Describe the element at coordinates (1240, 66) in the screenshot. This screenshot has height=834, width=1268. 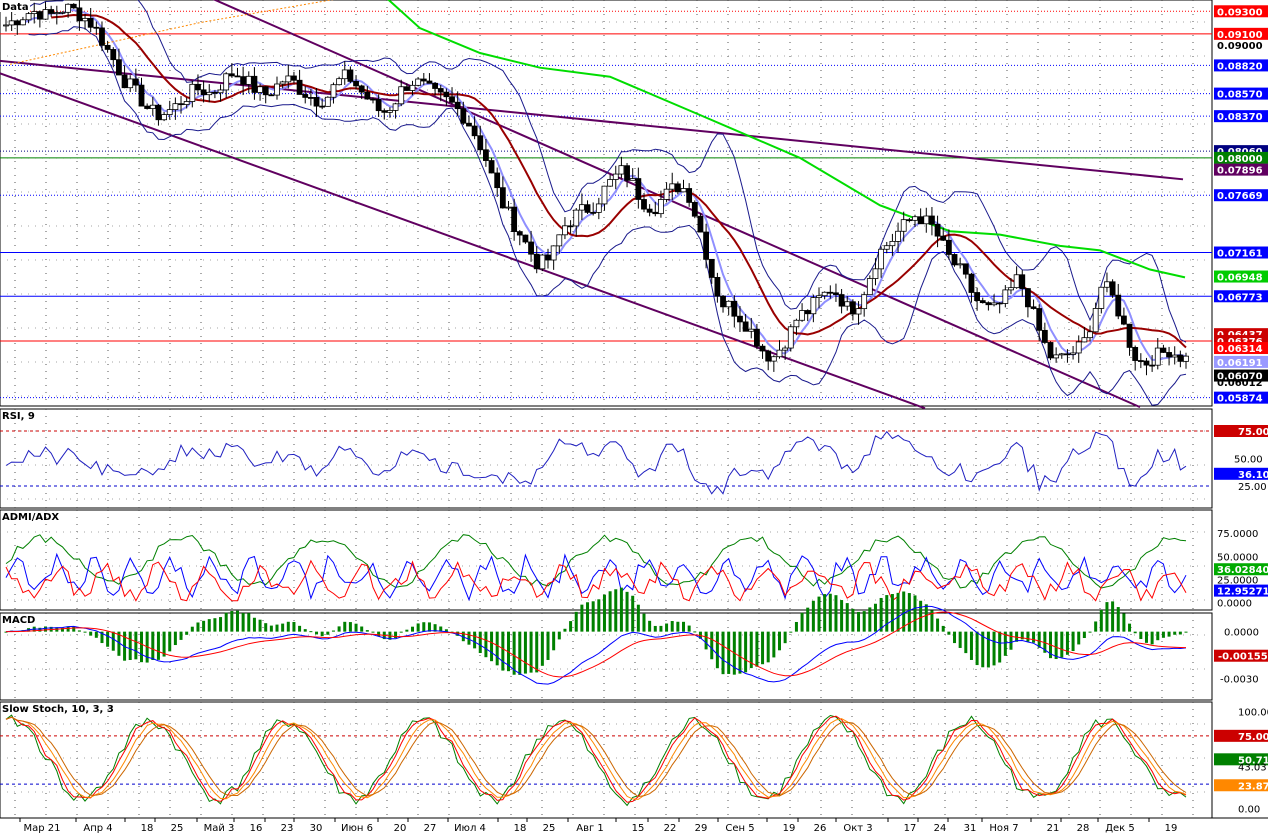
I see `price-tick-label: 0.08820` at that location.